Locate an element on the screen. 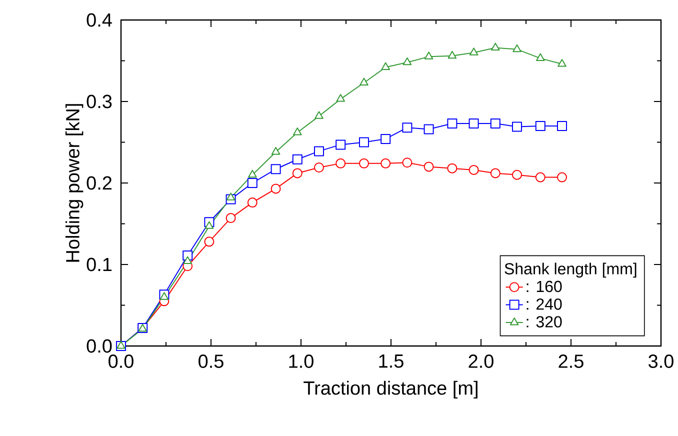  y-tick-label: 0.1 is located at coordinates (99, 265).